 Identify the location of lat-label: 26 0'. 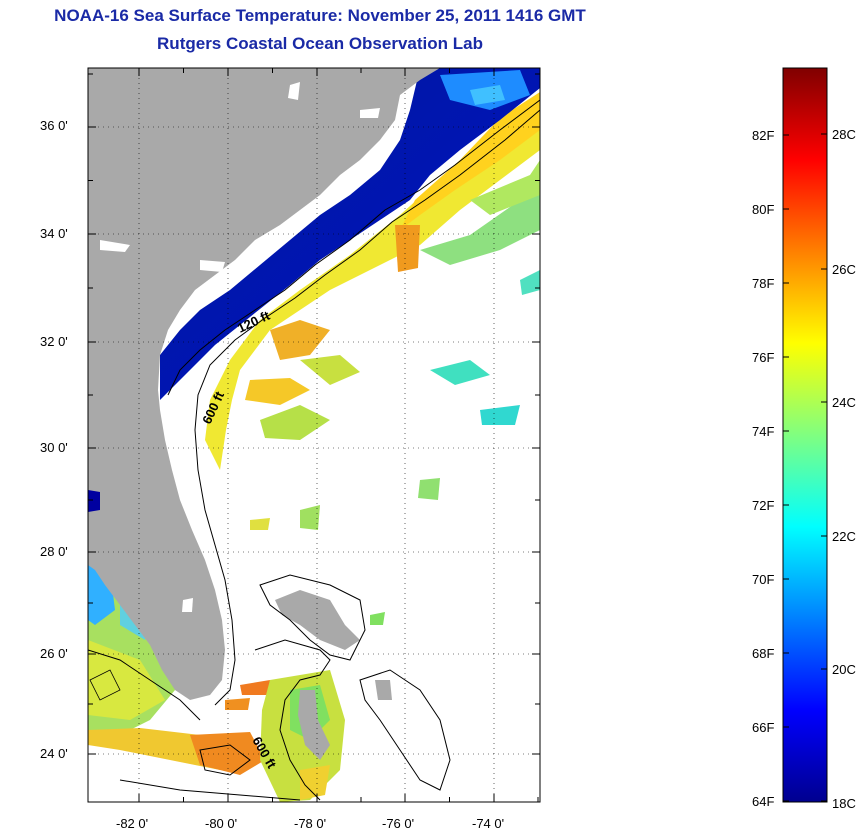
(54, 653).